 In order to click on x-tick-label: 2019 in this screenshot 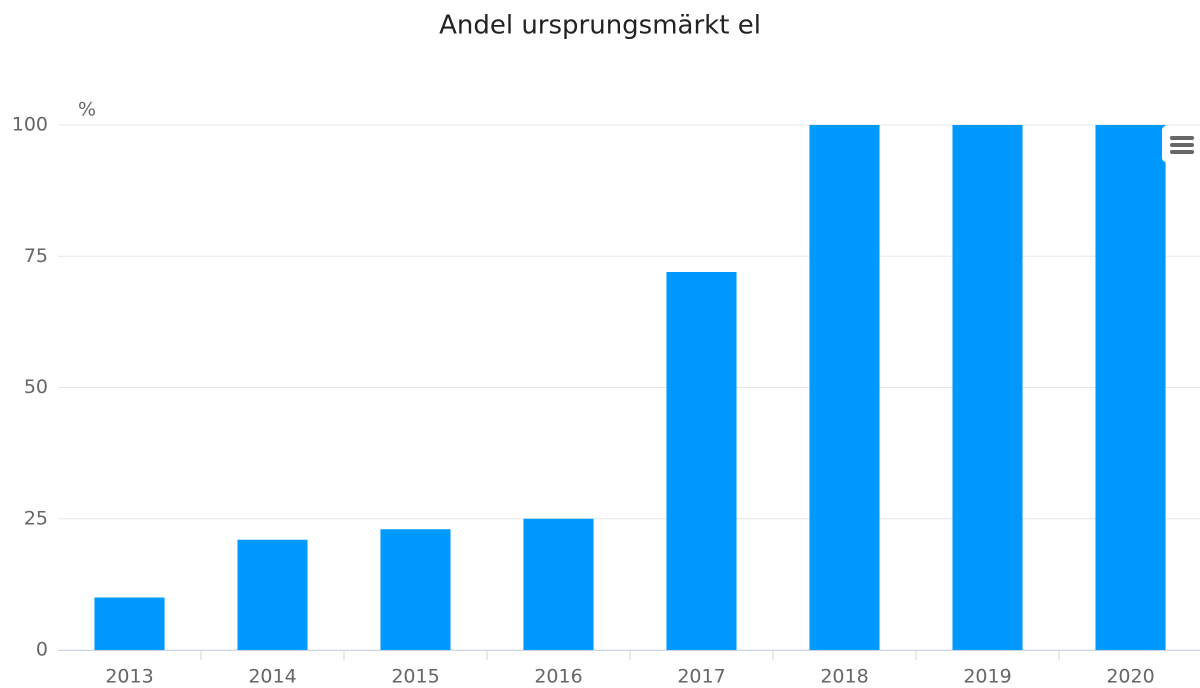, I will do `click(987, 677)`.